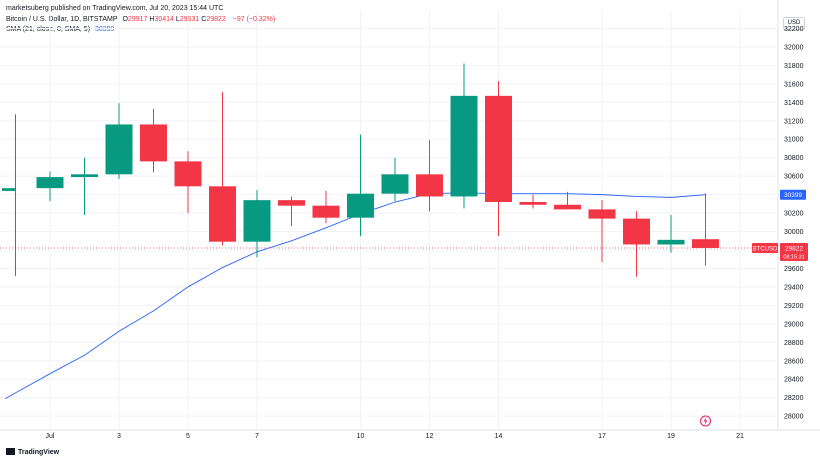 The height and width of the screenshot is (462, 820). Describe the element at coordinates (104, 29) in the screenshot. I see `sma-legend-value: 30399` at that location.